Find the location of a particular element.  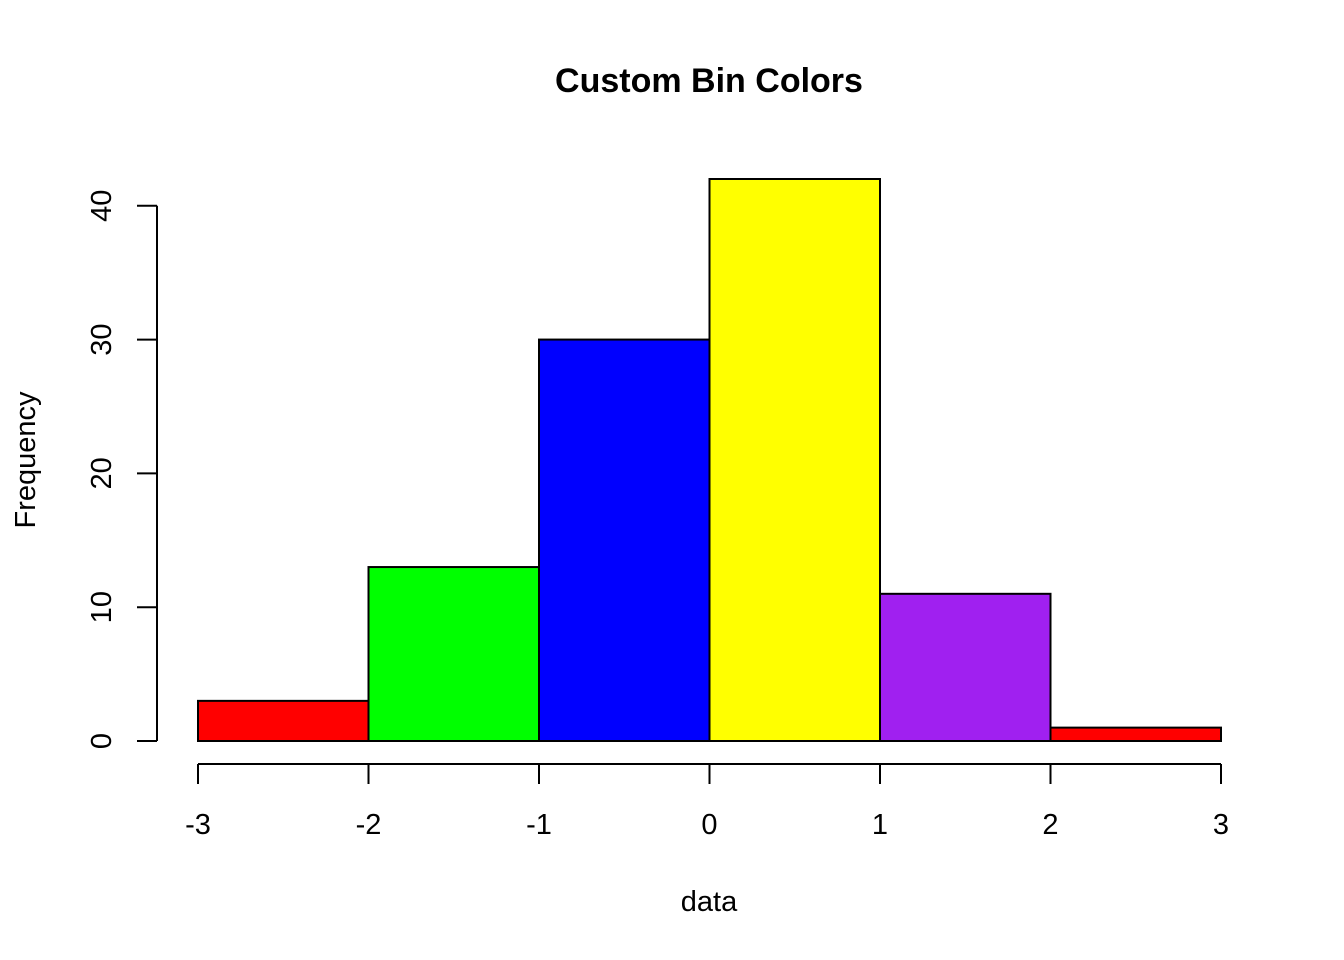

x-tick-label: 2 is located at coordinates (1050, 825).